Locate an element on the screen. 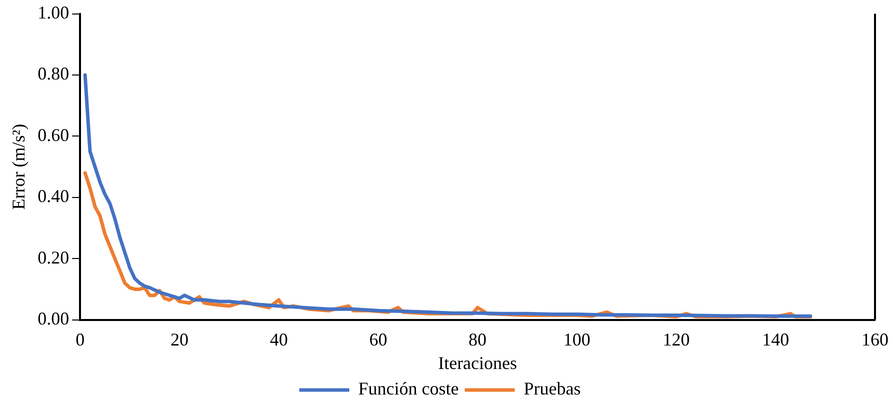  x-axis-title: Iteraciones is located at coordinates (478, 362).